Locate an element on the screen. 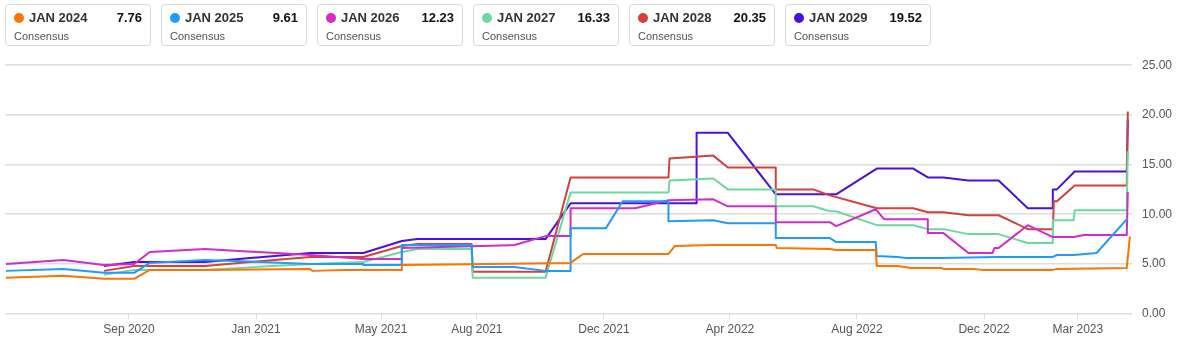  y-tick-label: 10.00 is located at coordinates (1157, 213).